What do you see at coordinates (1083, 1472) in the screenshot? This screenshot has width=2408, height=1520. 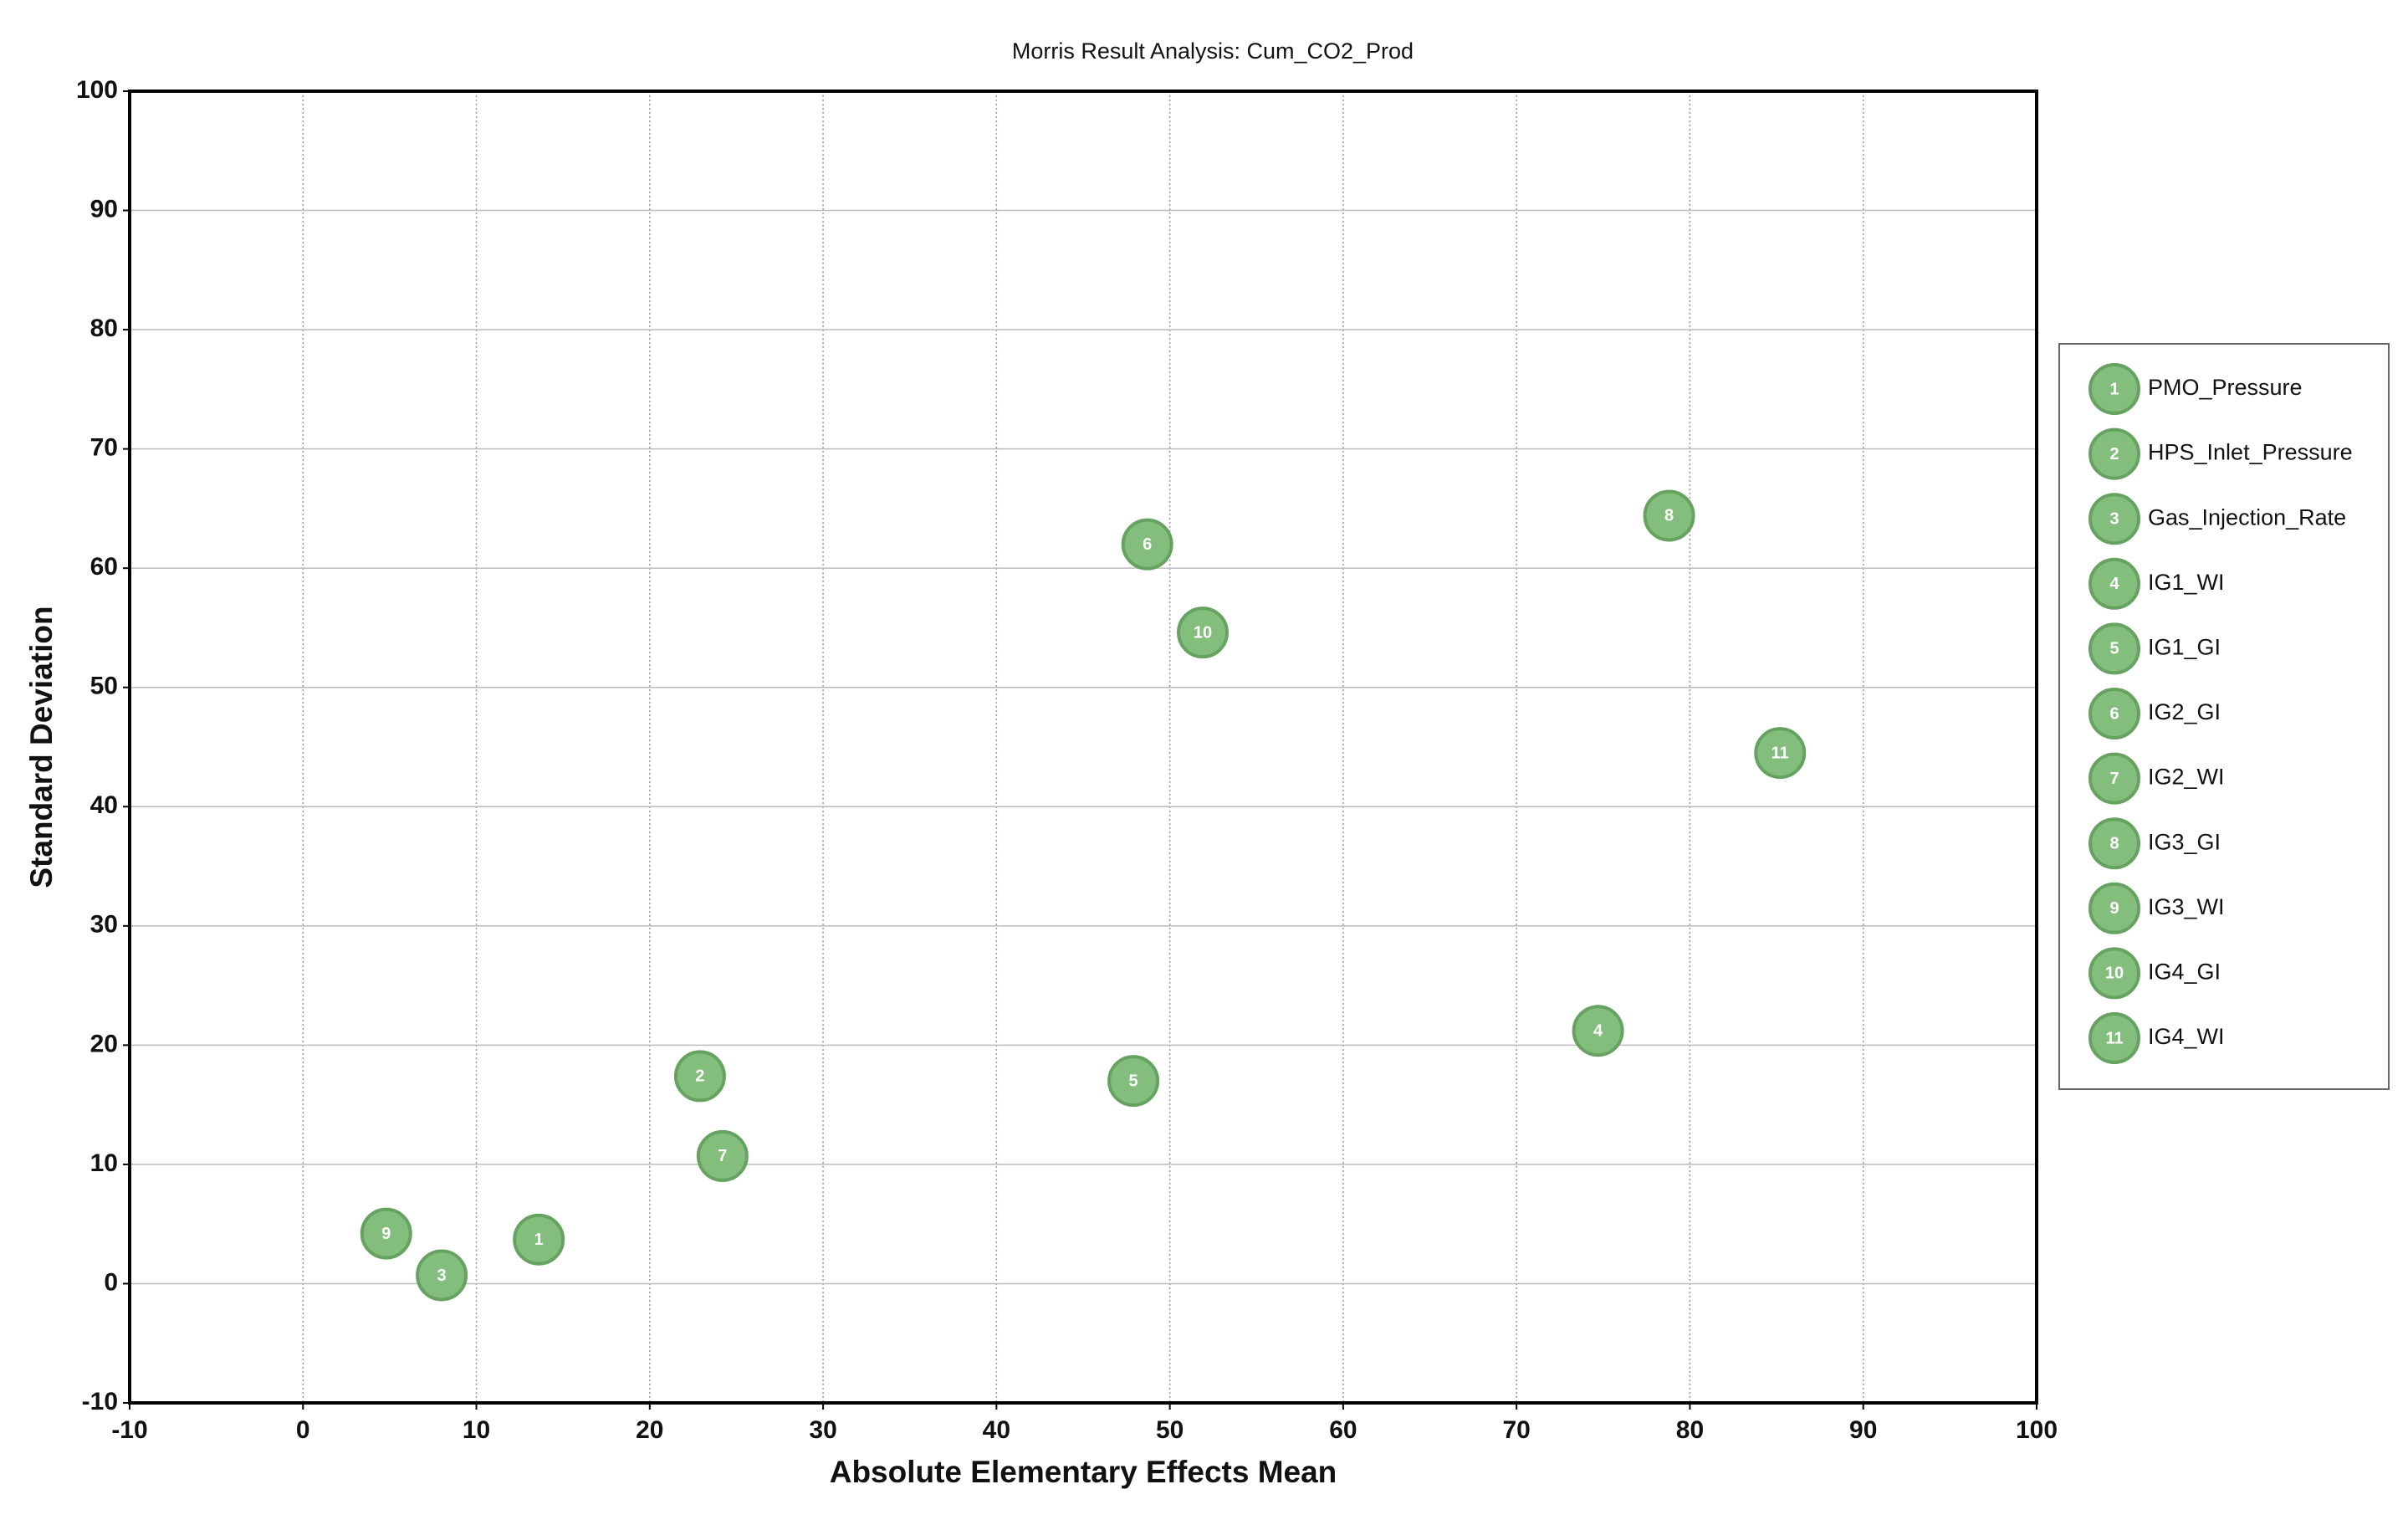 I see `x-axis-label: Absolute Elementary Effects Mean` at bounding box center [1083, 1472].